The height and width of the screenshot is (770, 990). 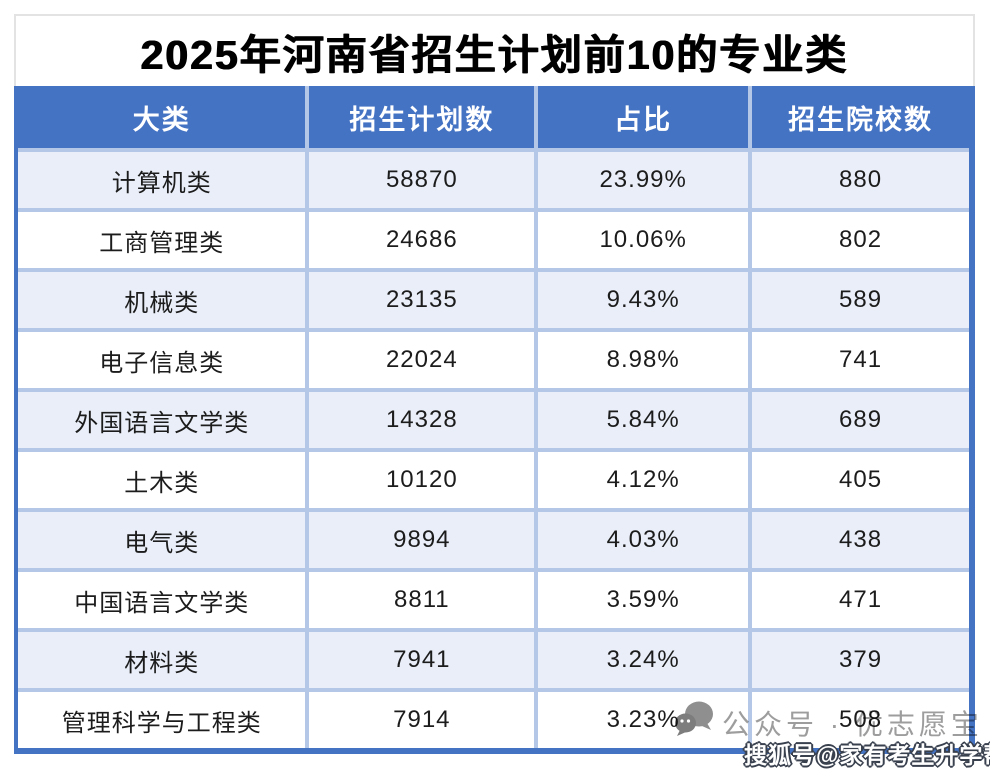 What do you see at coordinates (860, 117) in the screenshot?
I see `header-cell-school-count: 招生院校数` at bounding box center [860, 117].